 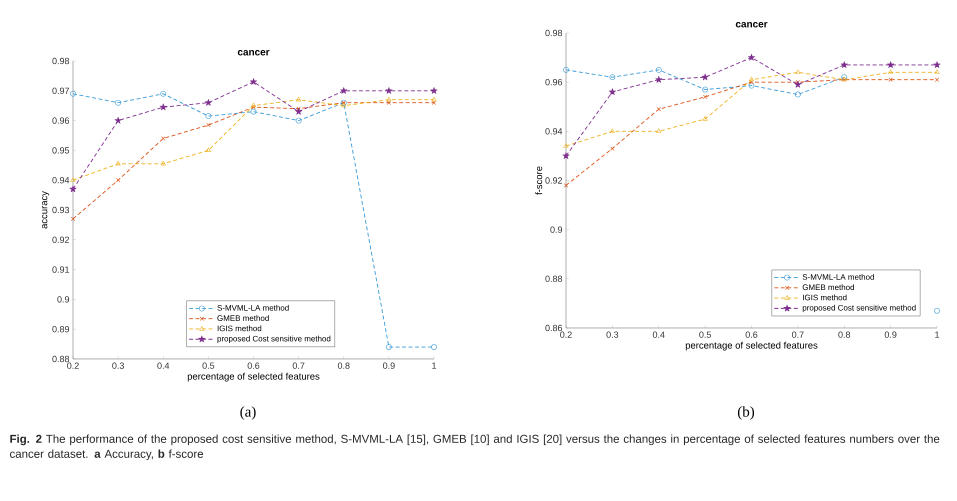 What do you see at coordinates (248, 413) in the screenshot?
I see `text: (a)` at bounding box center [248, 413].